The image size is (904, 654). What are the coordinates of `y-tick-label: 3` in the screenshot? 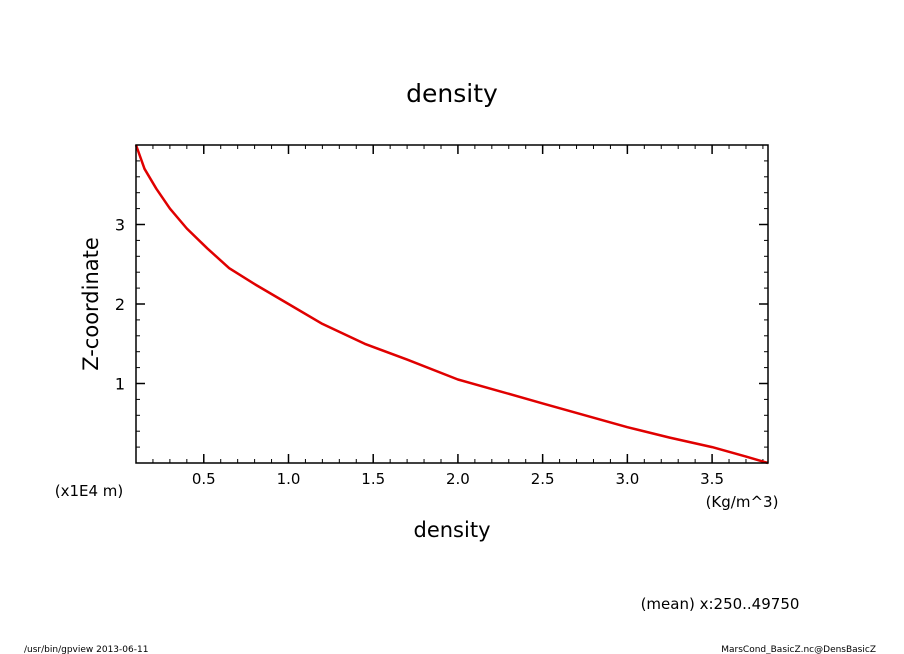 It's located at (120, 225).